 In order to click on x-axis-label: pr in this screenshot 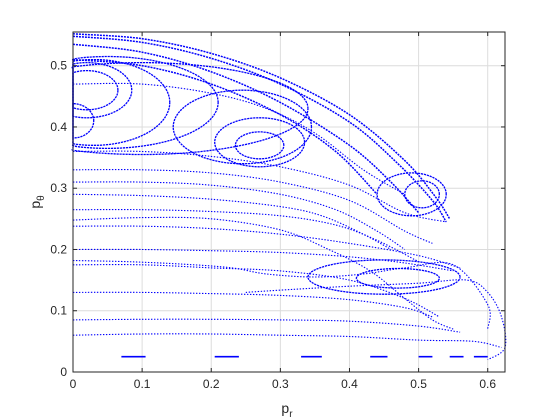, I will do `click(287, 410)`.